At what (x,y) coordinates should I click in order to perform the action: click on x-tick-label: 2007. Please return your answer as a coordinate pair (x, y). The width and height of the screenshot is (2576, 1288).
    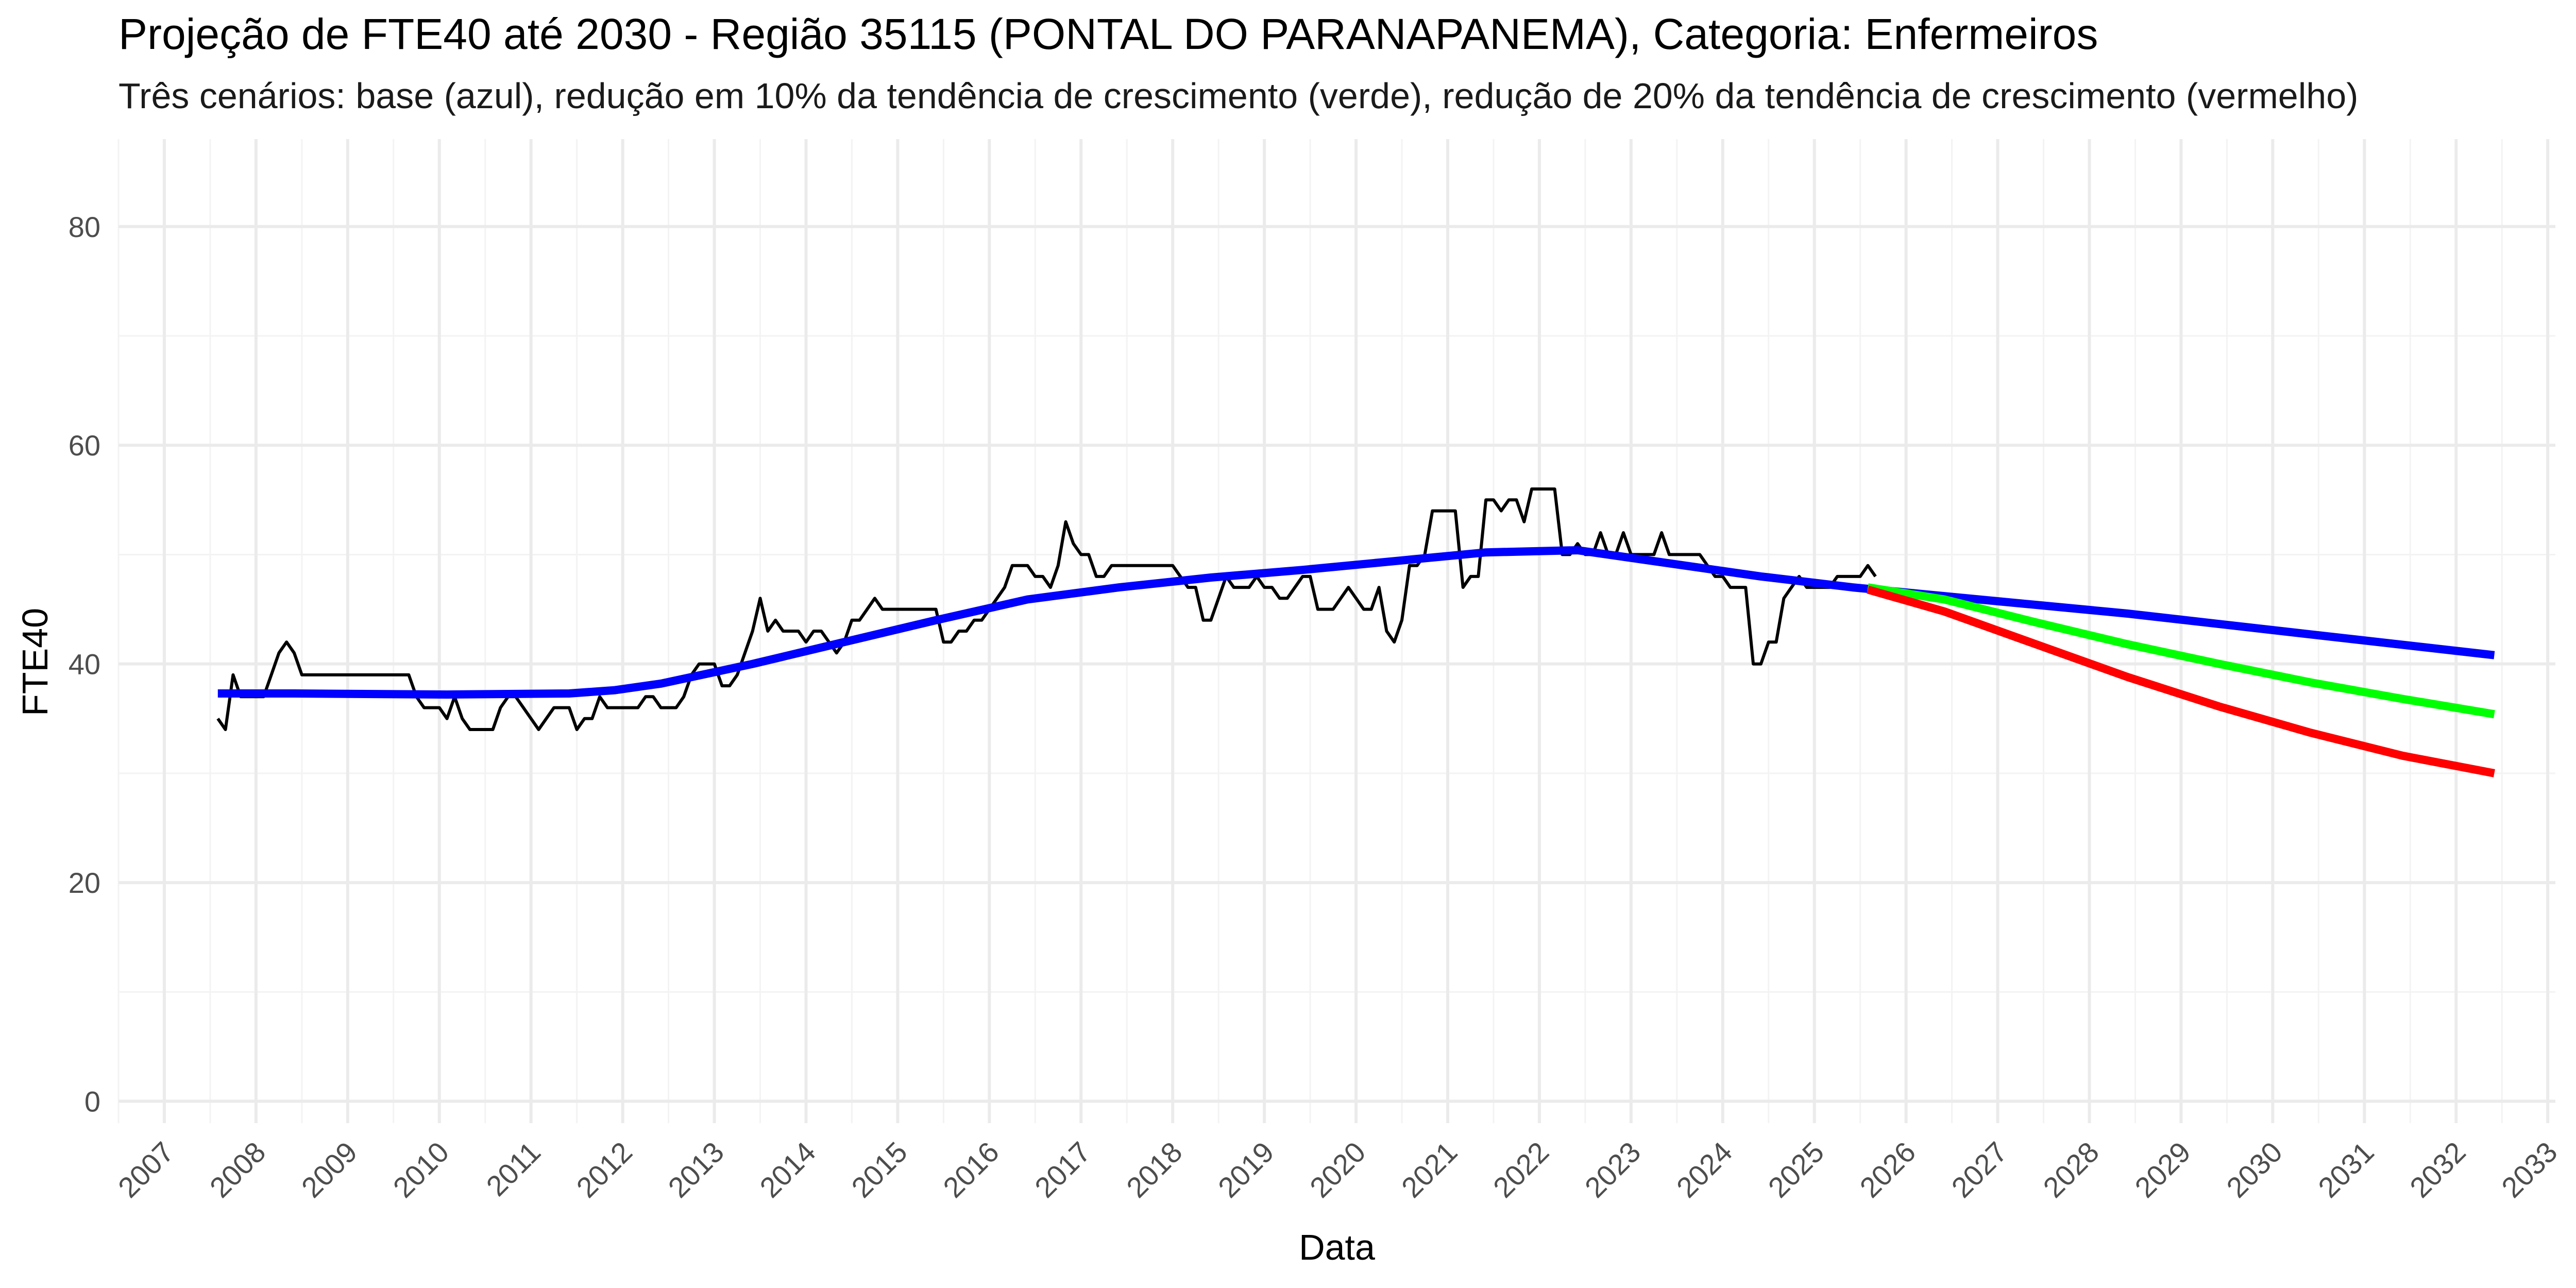
    Looking at the image, I should click on (146, 1170).